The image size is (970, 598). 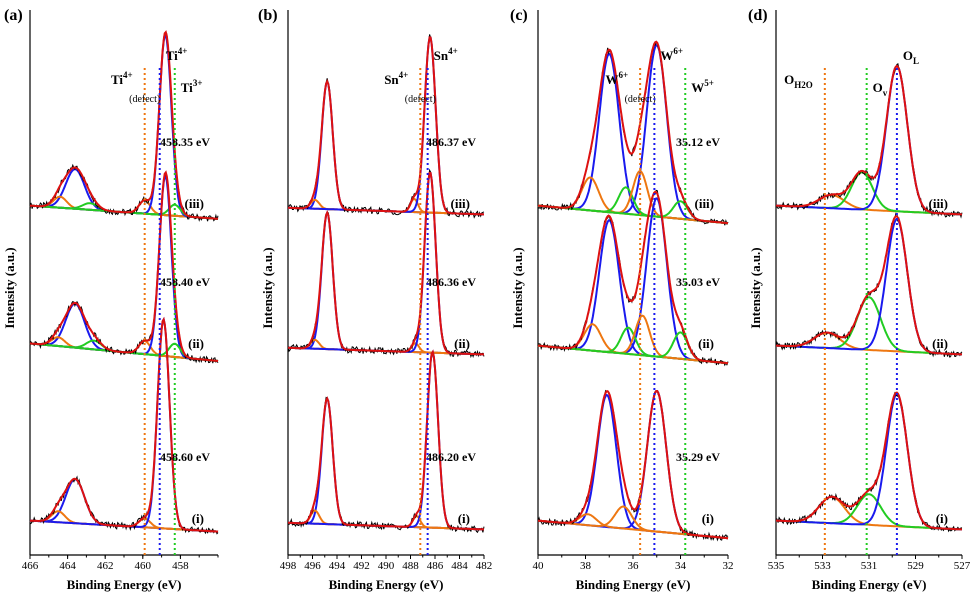 I want to click on x-tick-label: 40, so click(x=539, y=566).